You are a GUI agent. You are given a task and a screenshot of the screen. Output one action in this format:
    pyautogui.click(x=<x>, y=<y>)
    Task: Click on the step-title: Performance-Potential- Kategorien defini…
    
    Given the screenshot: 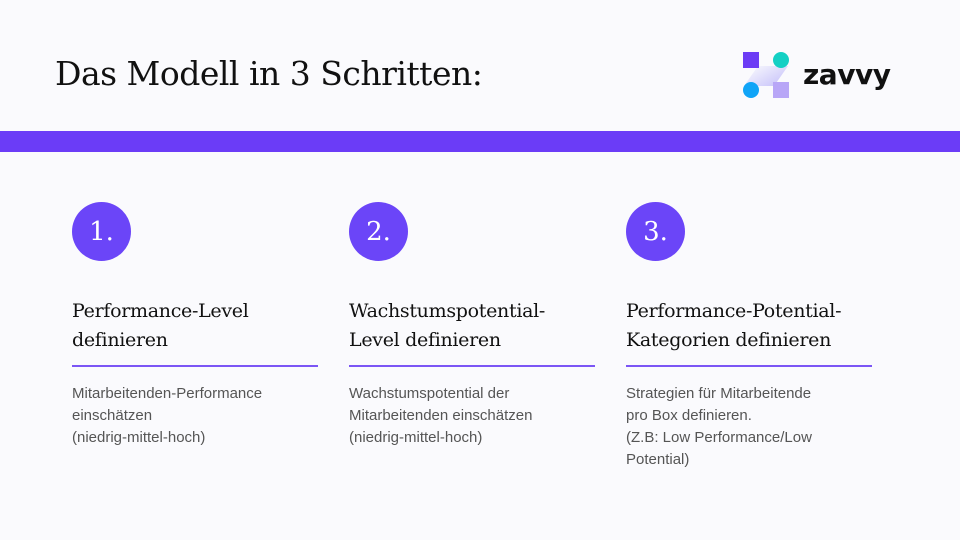 What is the action you would take?
    pyautogui.click(x=734, y=325)
    